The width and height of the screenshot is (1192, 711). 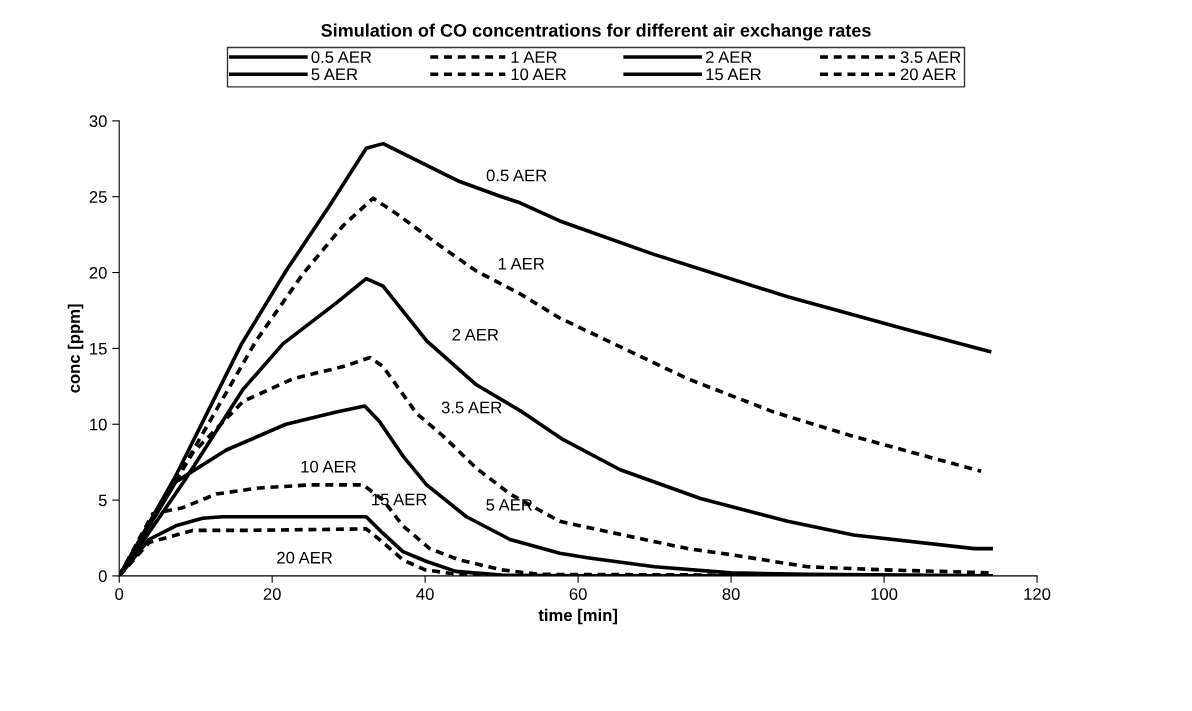 I want to click on annotation: 3.5 AER, so click(x=471, y=407).